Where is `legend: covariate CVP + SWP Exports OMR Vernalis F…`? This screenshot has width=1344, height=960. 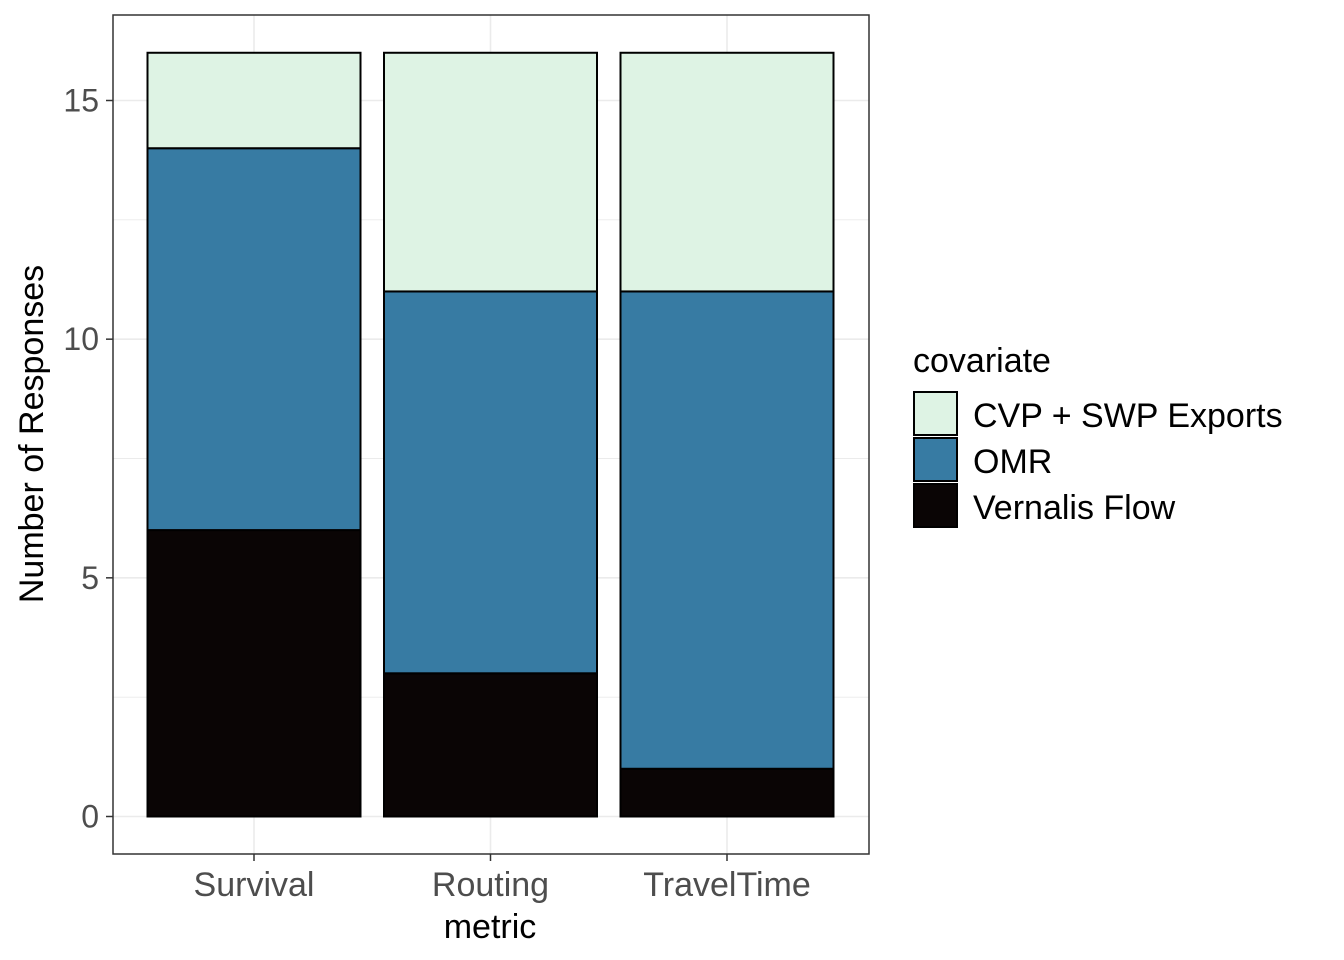 legend: covariate CVP + SWP Exports OMR Vernalis F… is located at coordinates (1098, 435).